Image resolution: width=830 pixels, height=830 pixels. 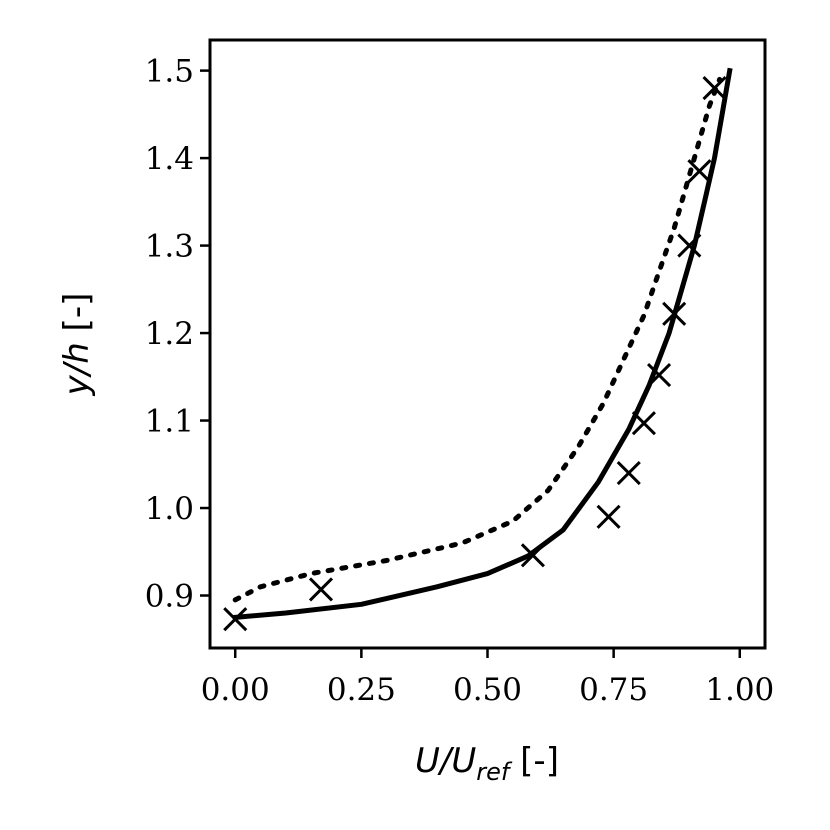 I want to click on y-axis-label-main: y/h, so click(x=77, y=369).